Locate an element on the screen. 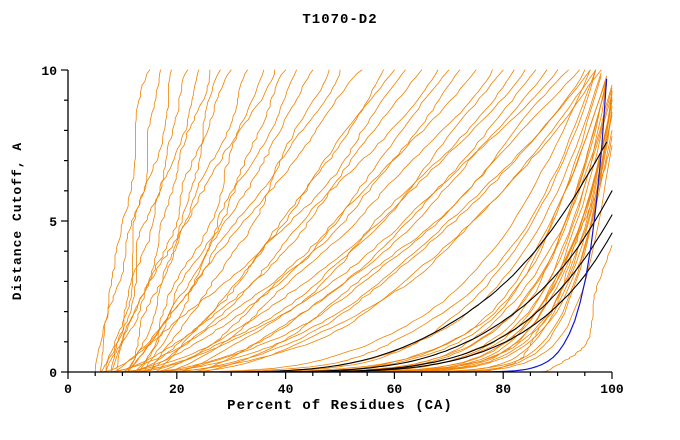  x-tick-label: 100 is located at coordinates (612, 389).